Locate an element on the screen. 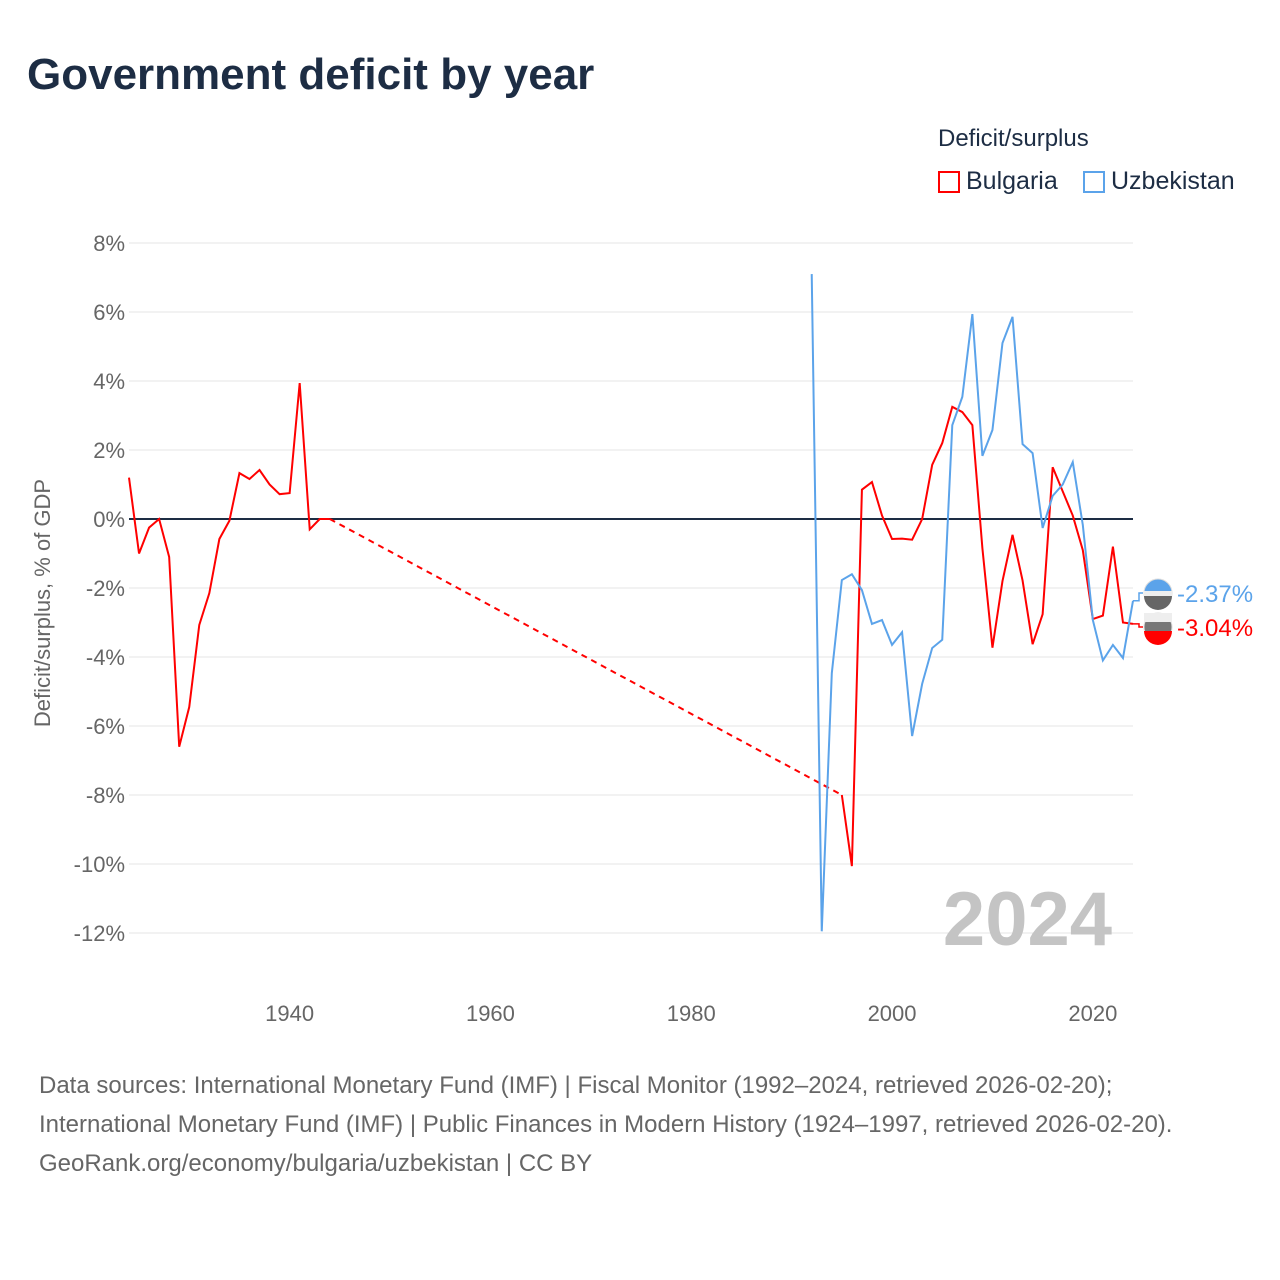 The height and width of the screenshot is (1280, 1280). legend-label: Bulgaria is located at coordinates (1012, 181).